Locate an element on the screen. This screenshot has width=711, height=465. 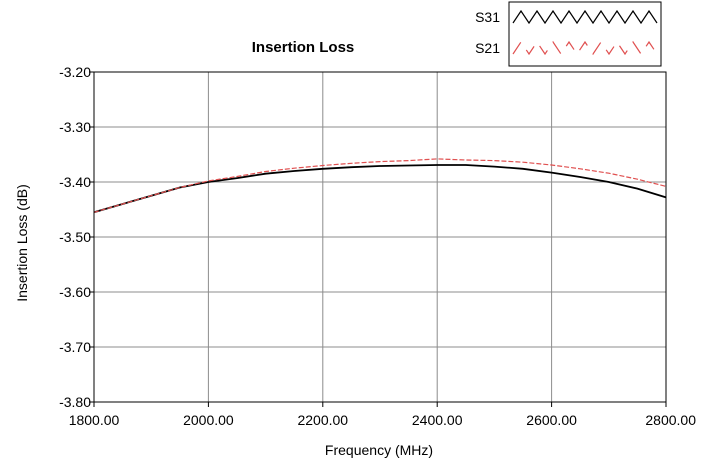
y-tick-label: -3.60 is located at coordinates (75, 292).